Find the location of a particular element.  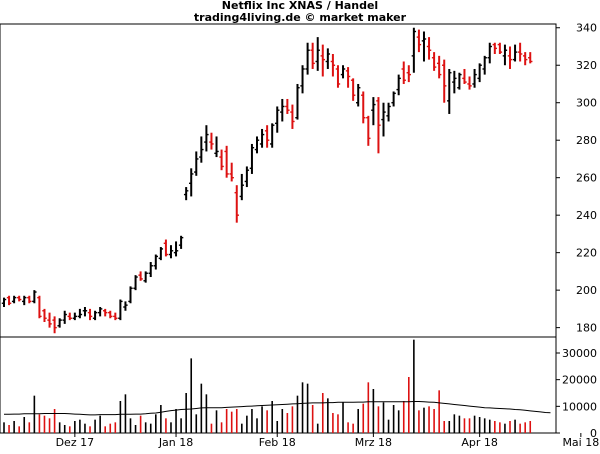

price-tick-label: 260 is located at coordinates (586, 178).